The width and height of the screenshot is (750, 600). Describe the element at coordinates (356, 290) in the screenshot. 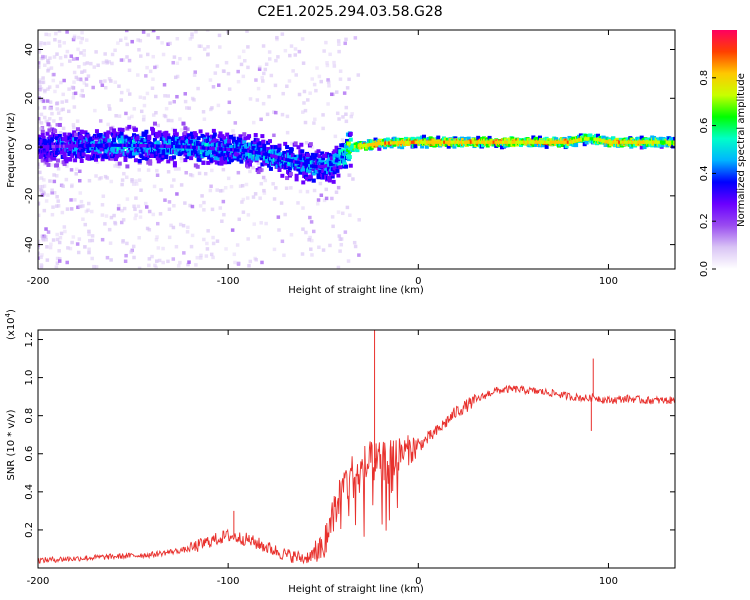

I see `spectrogram-x-label: Height of straight line (km)` at that location.